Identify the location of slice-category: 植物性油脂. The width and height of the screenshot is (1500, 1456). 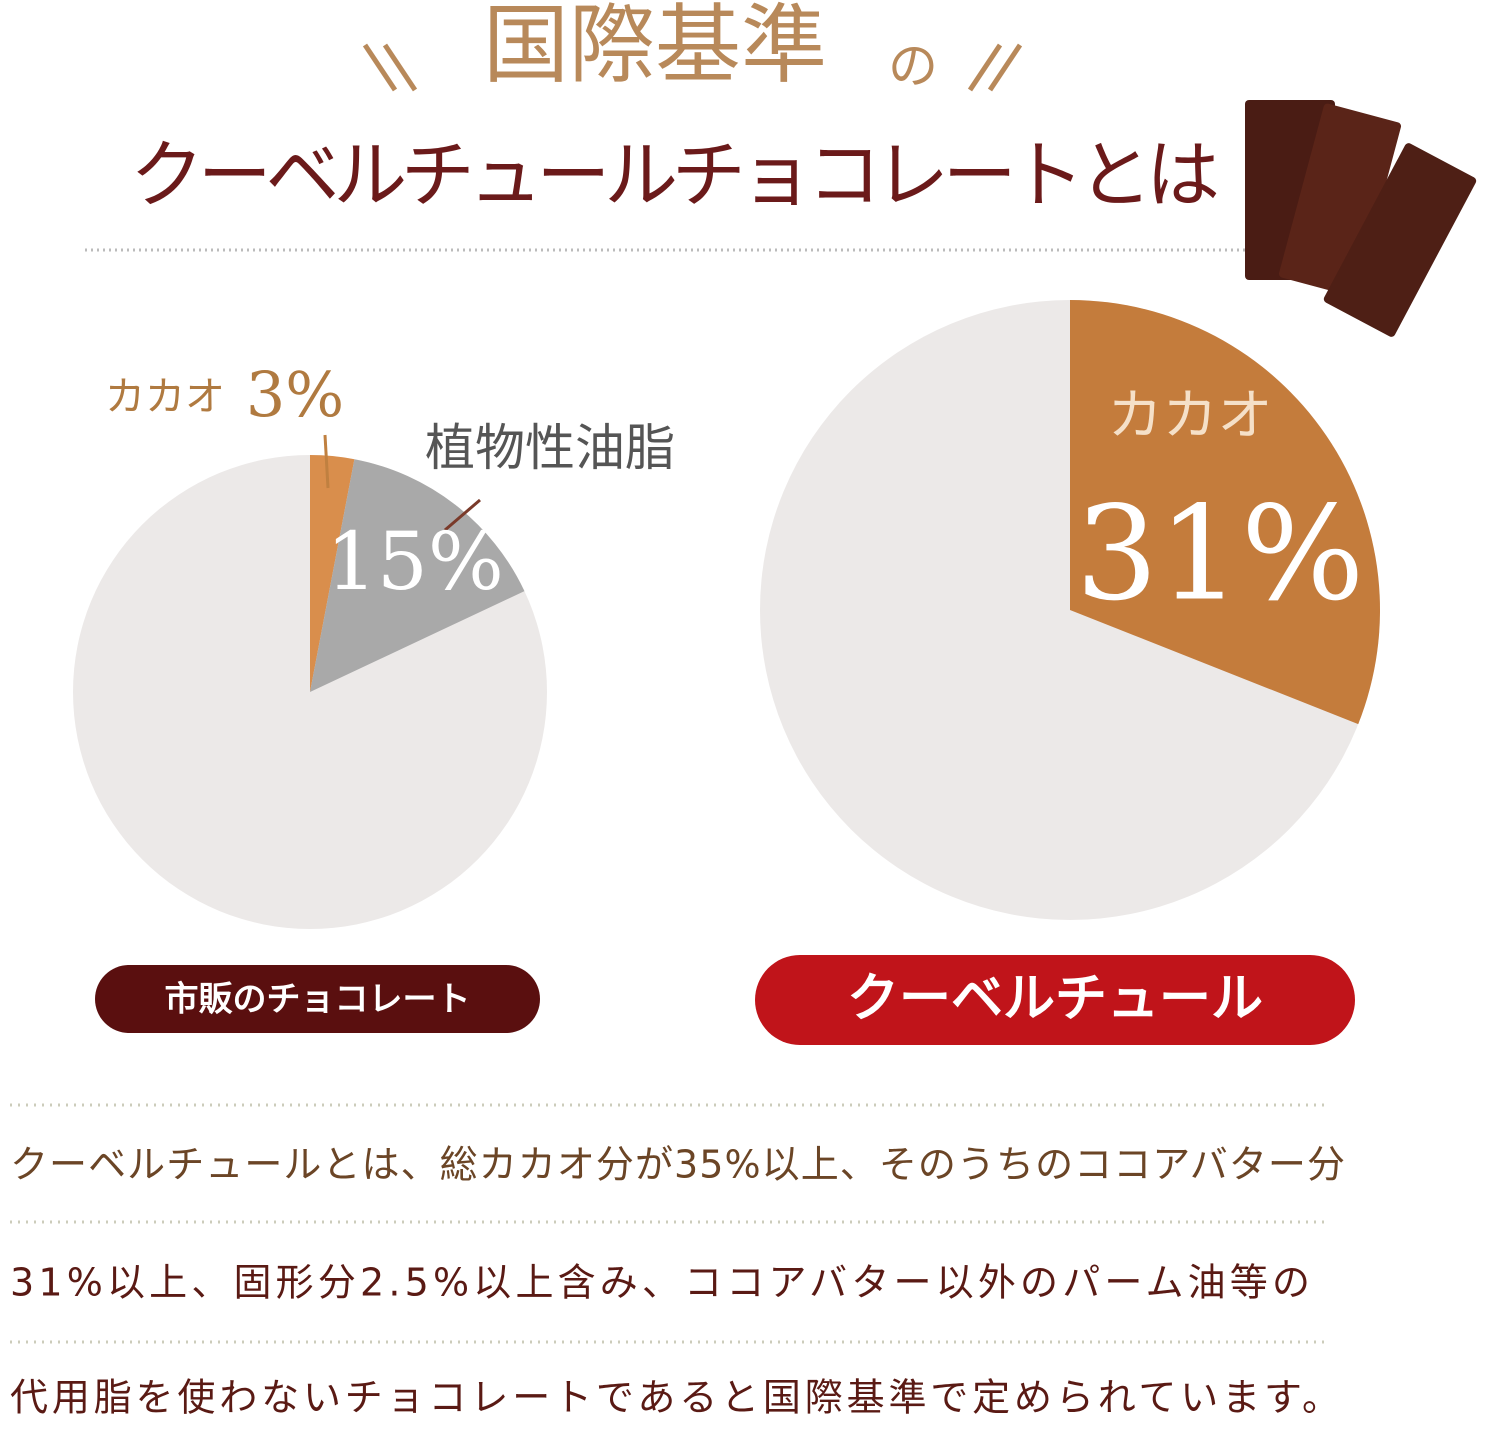
(550, 448).